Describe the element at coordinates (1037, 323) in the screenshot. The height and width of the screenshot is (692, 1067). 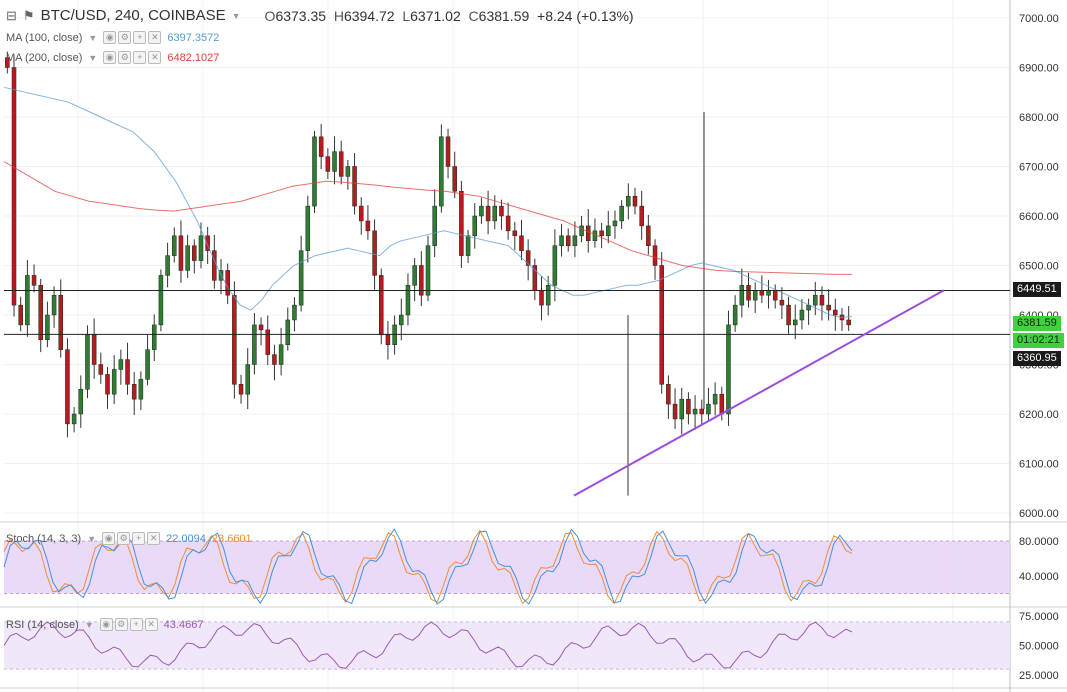
I see `last-price-tag: 6381.59` at that location.